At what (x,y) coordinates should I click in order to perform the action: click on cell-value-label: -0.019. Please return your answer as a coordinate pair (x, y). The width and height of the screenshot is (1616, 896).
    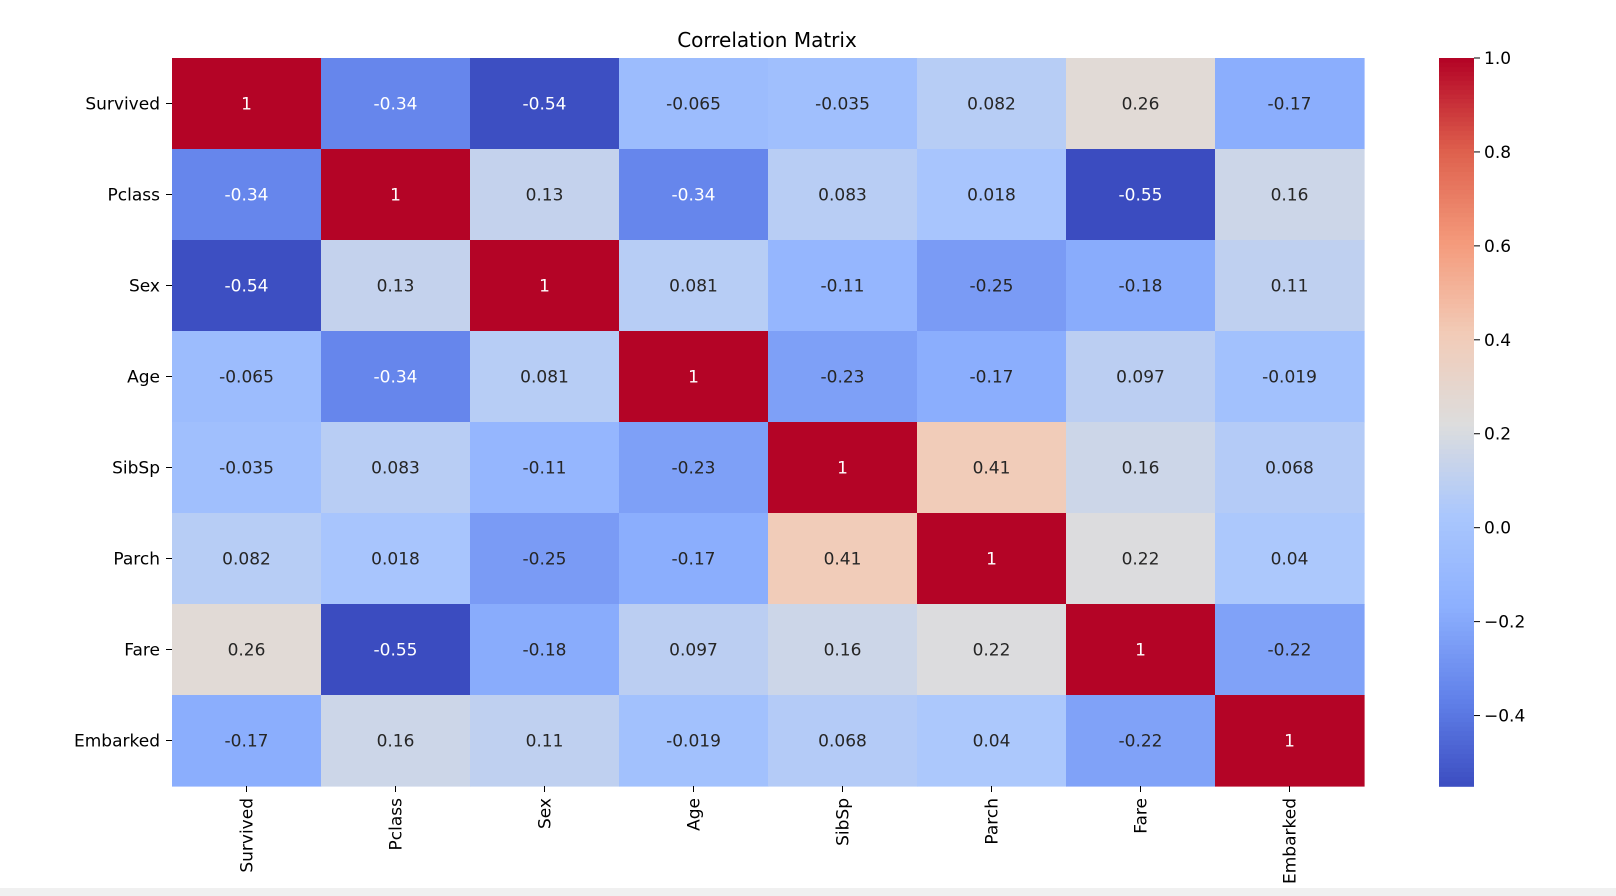
    Looking at the image, I should click on (1289, 378).